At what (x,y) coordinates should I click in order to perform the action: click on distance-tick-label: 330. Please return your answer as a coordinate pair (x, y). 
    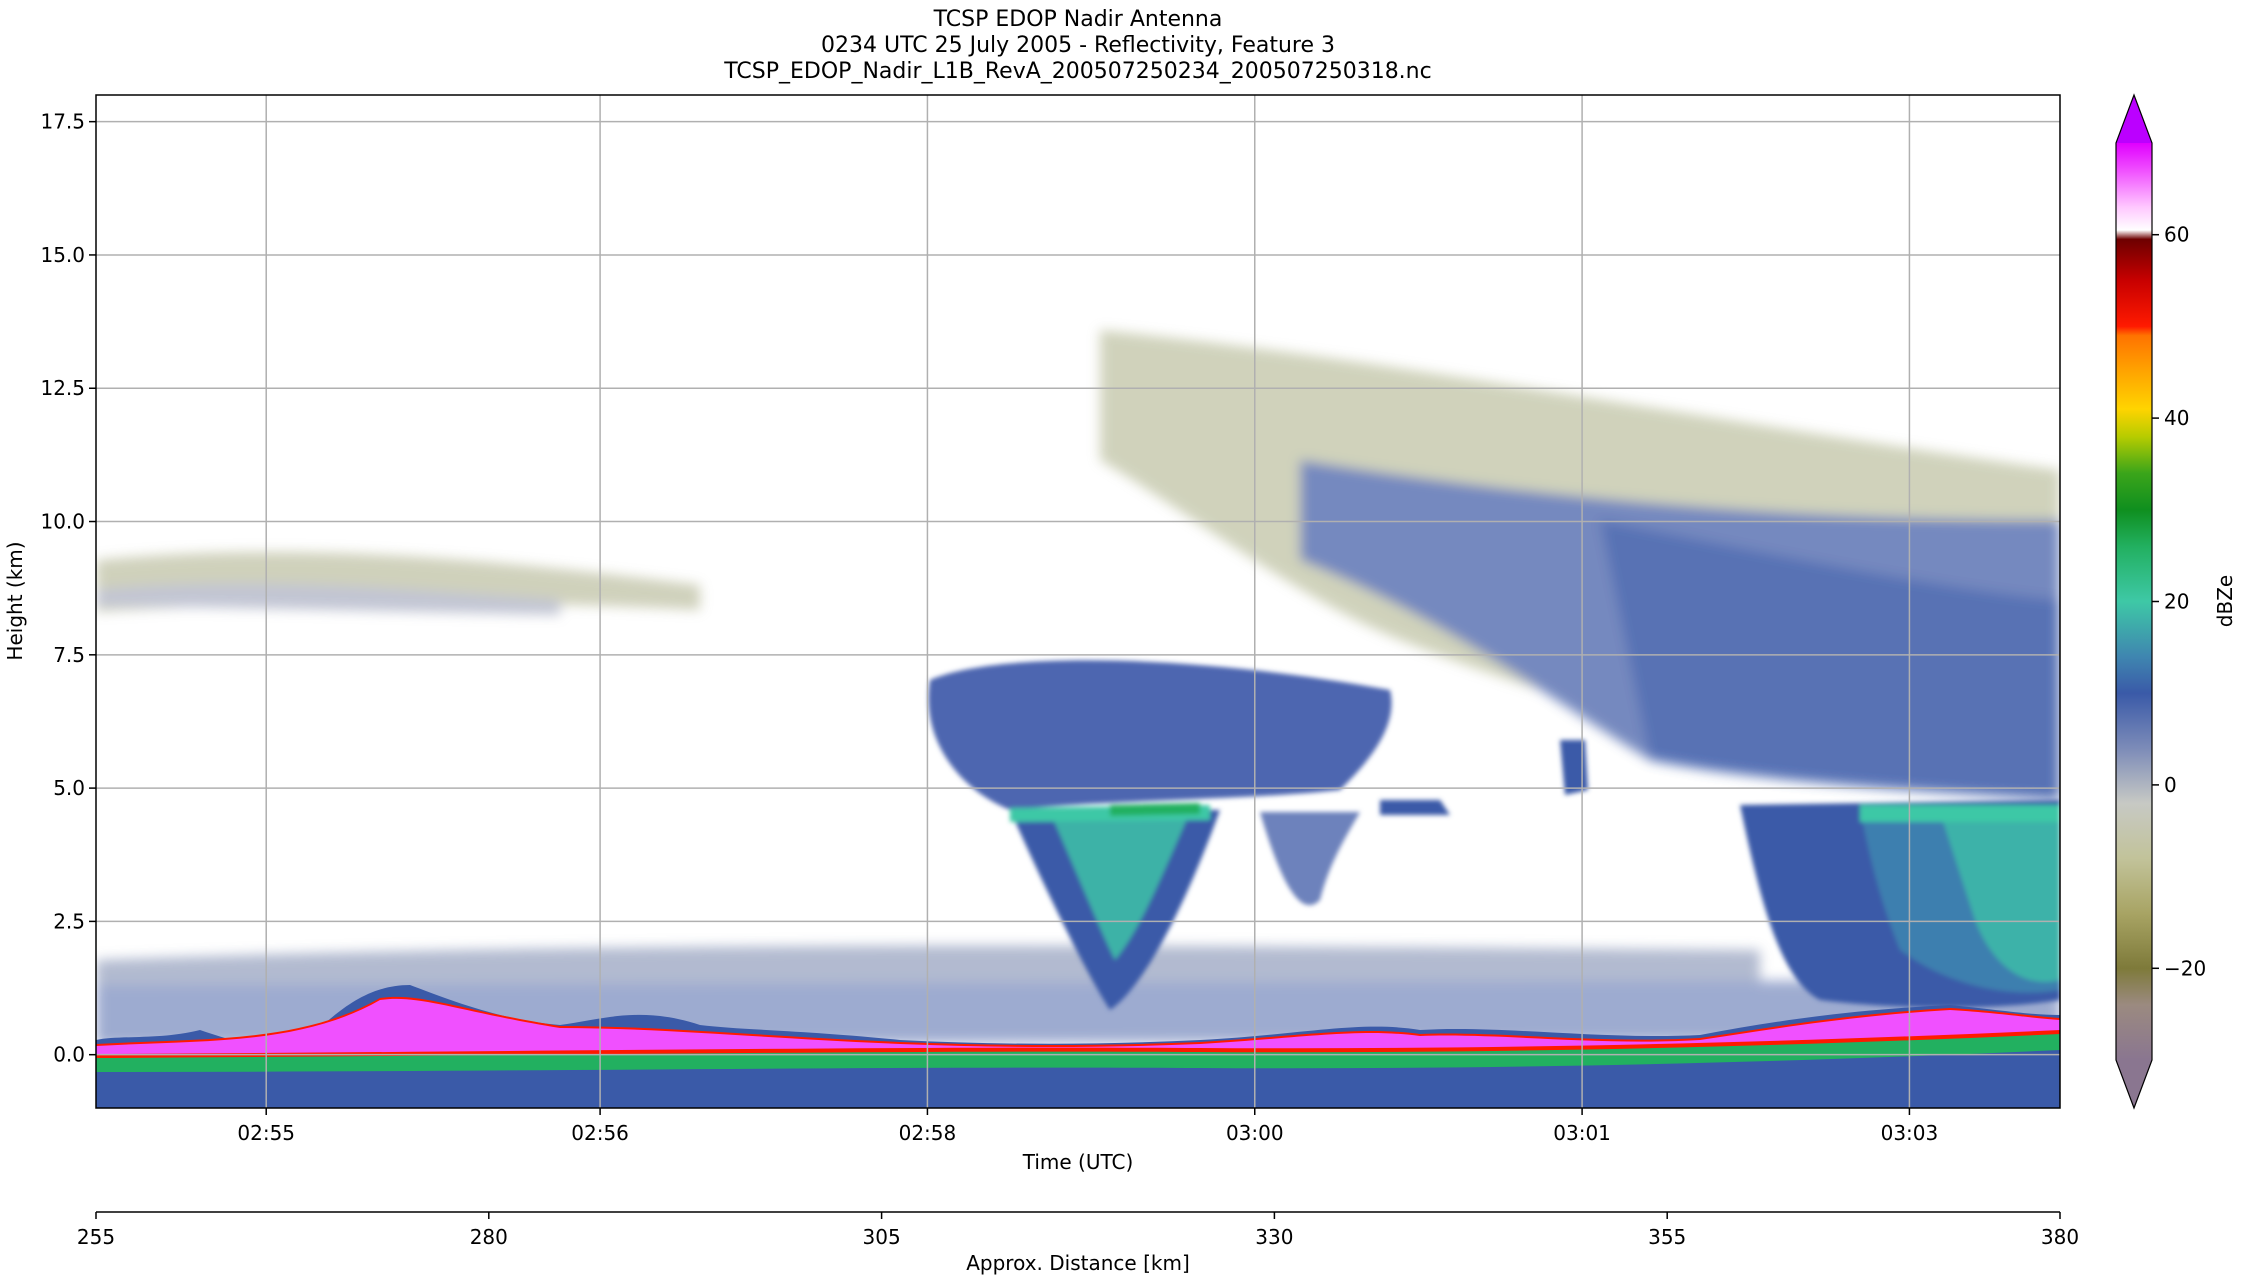
    Looking at the image, I should click on (1274, 1237).